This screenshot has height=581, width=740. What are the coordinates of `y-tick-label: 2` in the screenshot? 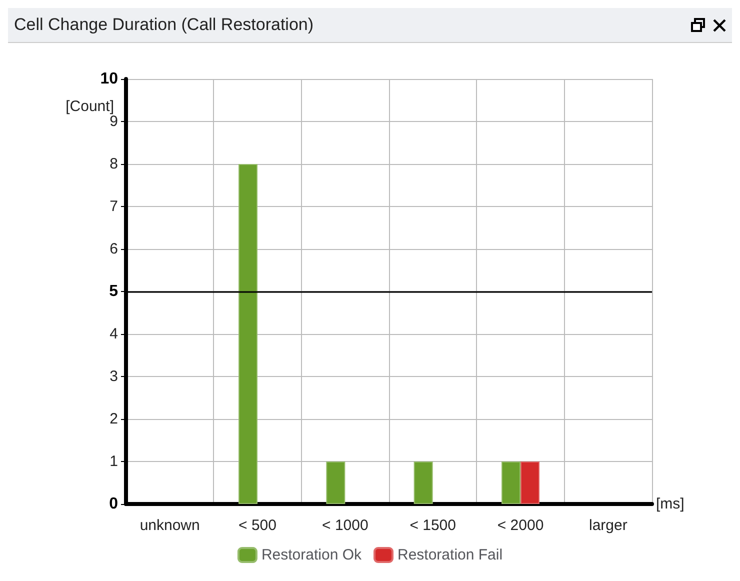 It's located at (114, 419).